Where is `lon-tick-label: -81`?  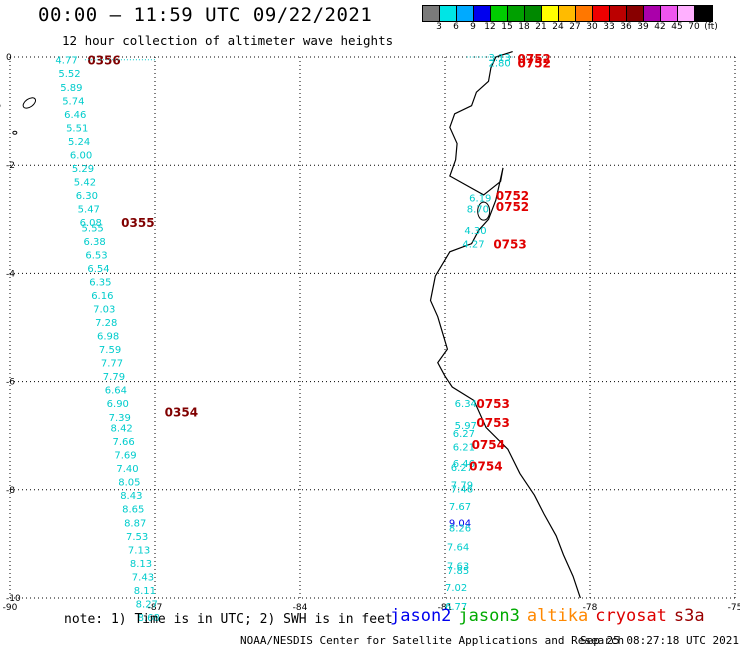
lon-tick-label: -81 is located at coordinates (445, 608).